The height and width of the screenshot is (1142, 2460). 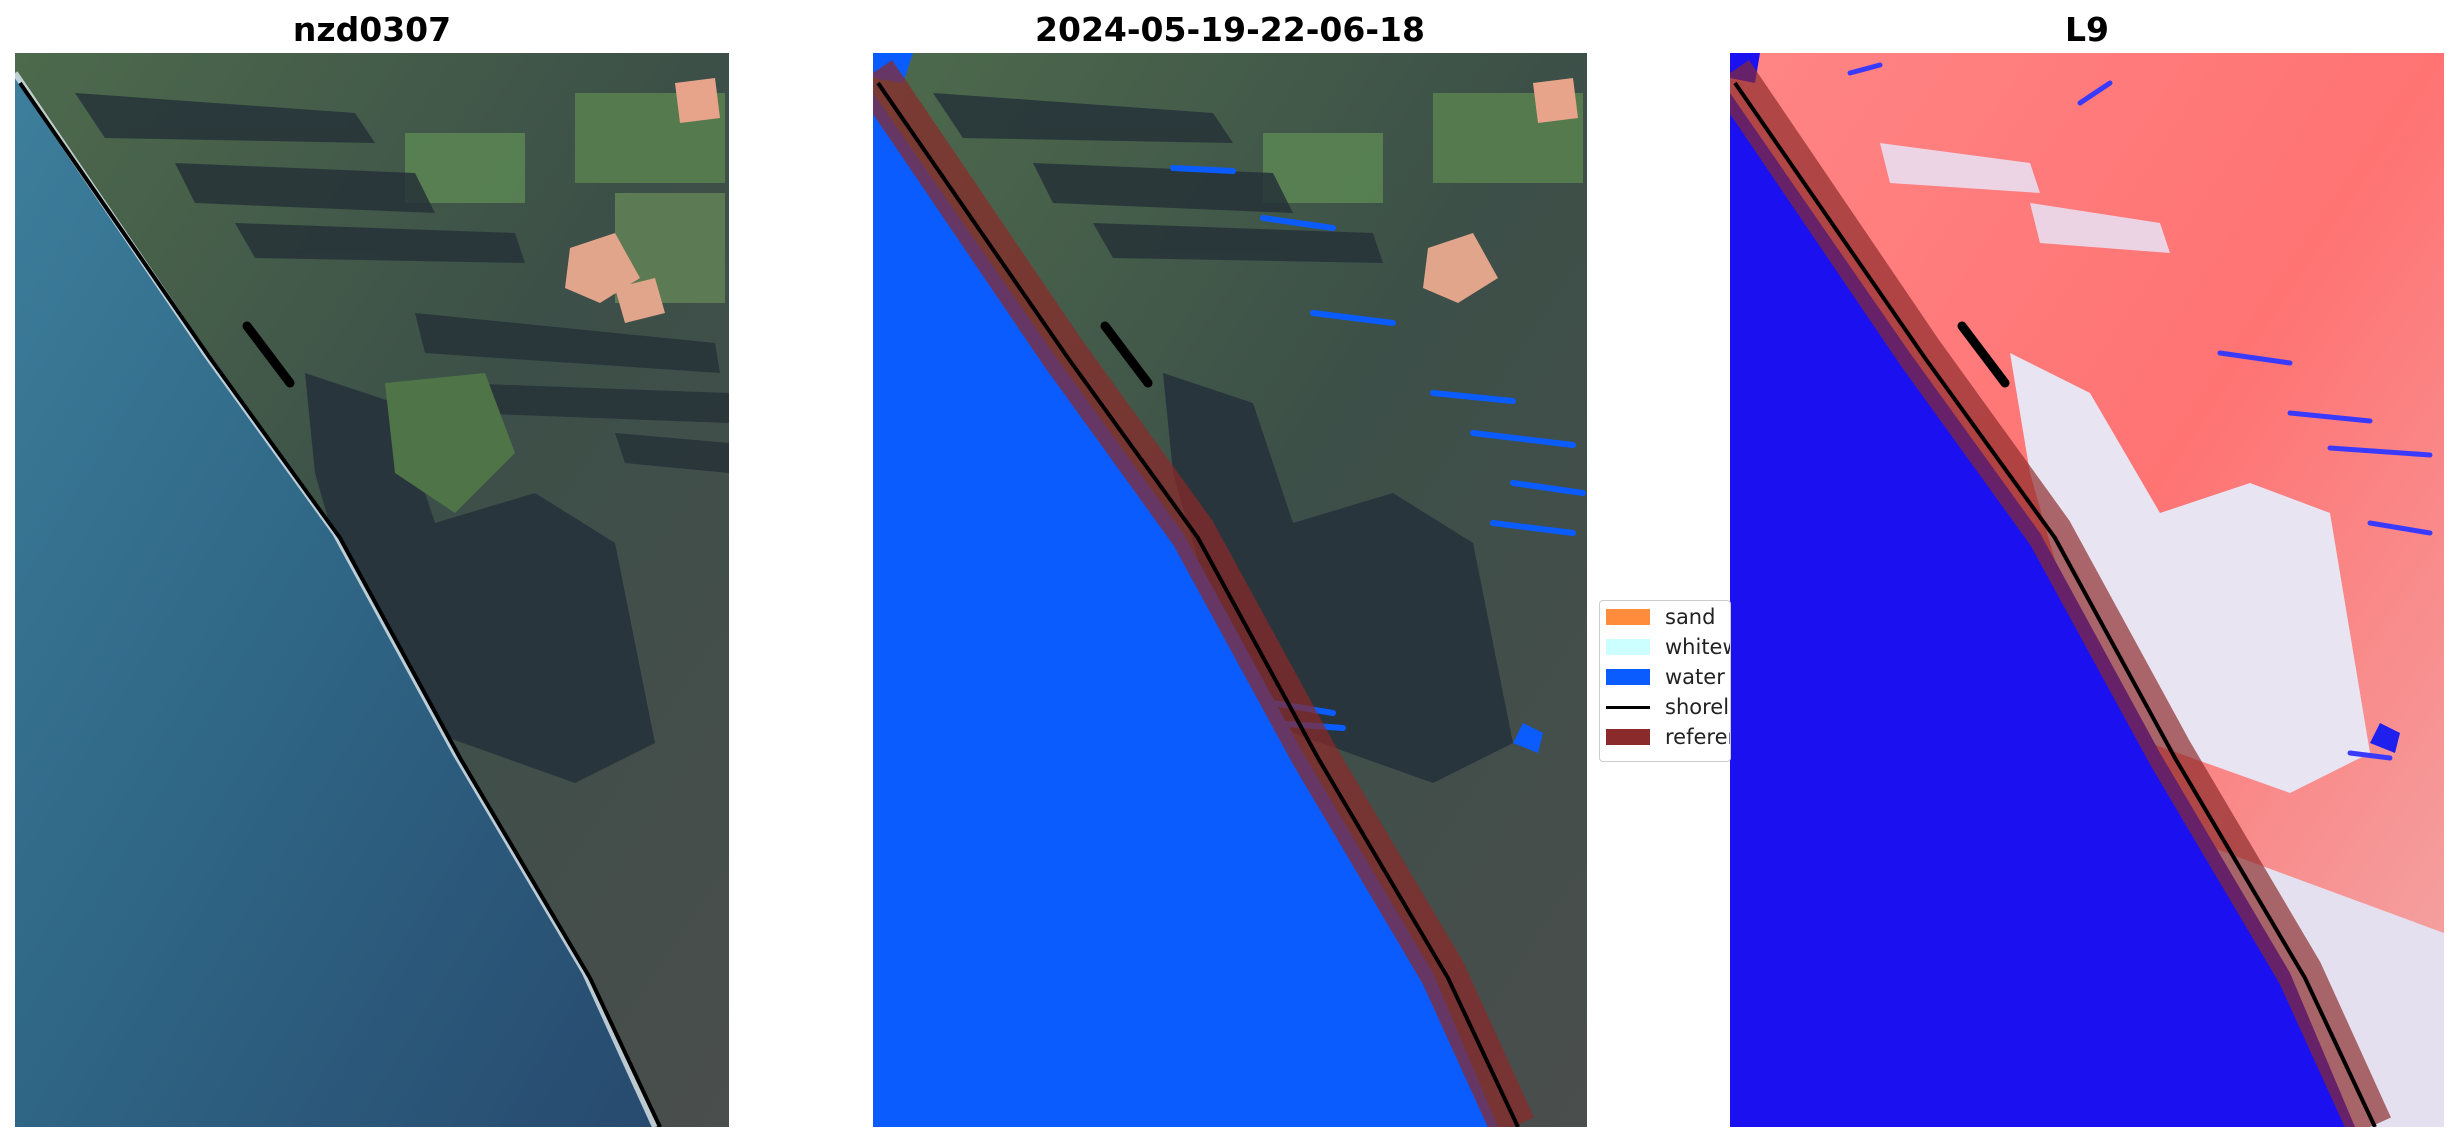 I want to click on reference-swatch, so click(x=1628, y=737).